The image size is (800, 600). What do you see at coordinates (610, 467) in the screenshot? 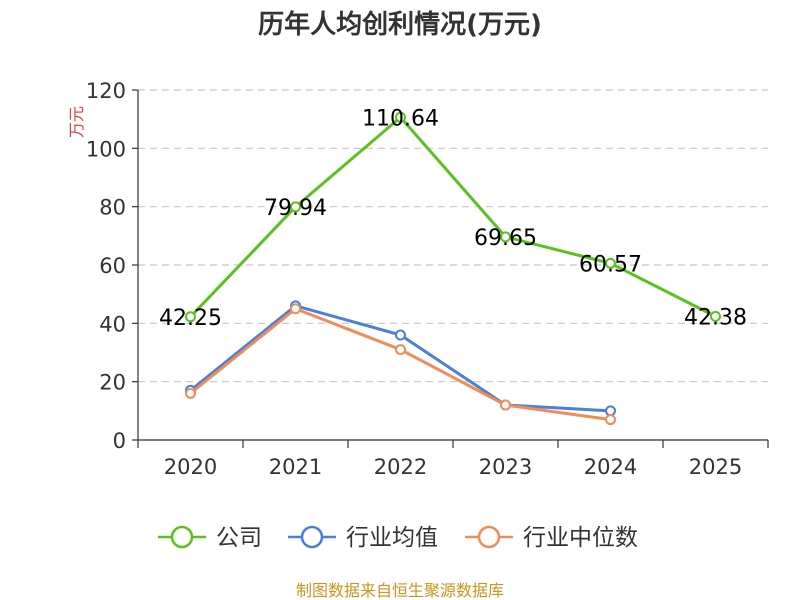
I see `x-tick-label-2024: 2024` at bounding box center [610, 467].